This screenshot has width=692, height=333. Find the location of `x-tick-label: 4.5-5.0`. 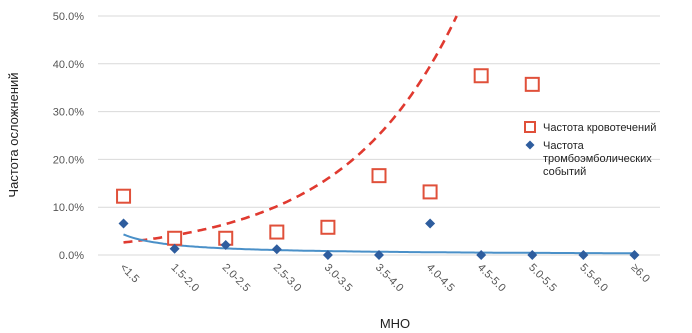

x-tick-label: 4.5-5.0 is located at coordinates (491, 278).